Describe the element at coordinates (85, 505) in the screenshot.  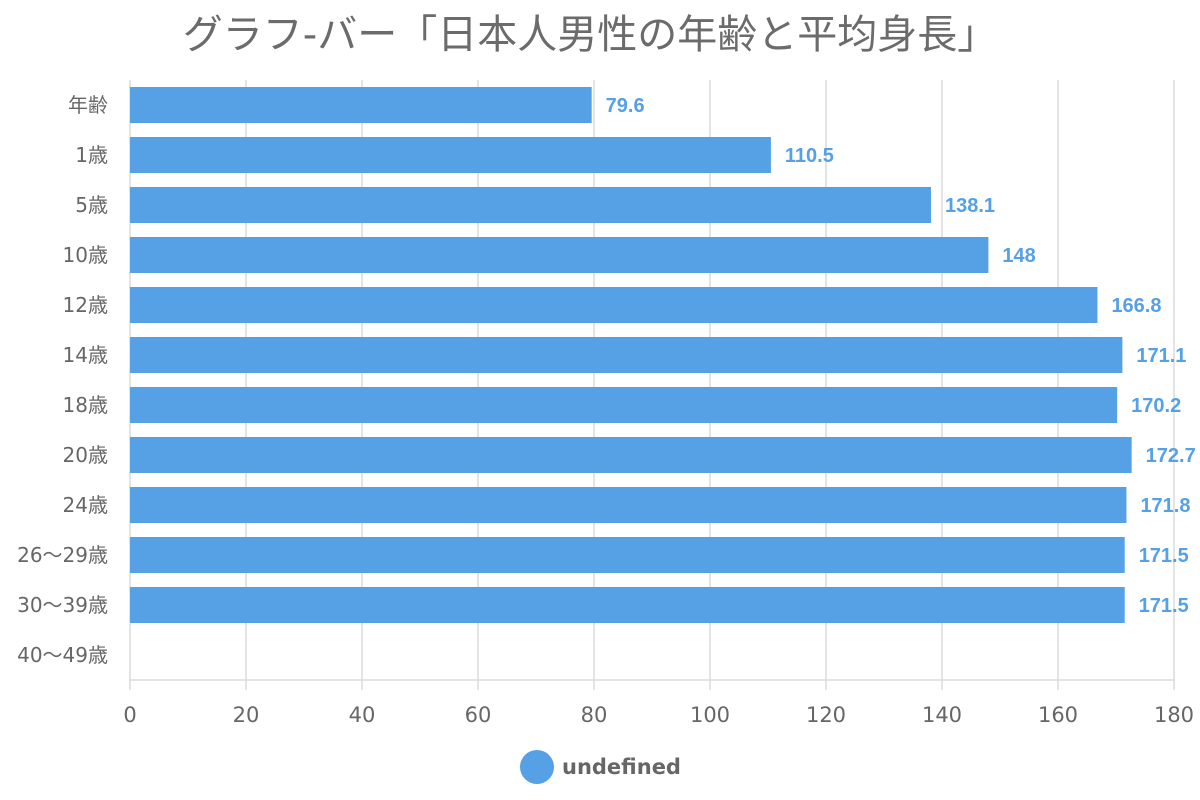
I see `category-label: 24歳` at that location.